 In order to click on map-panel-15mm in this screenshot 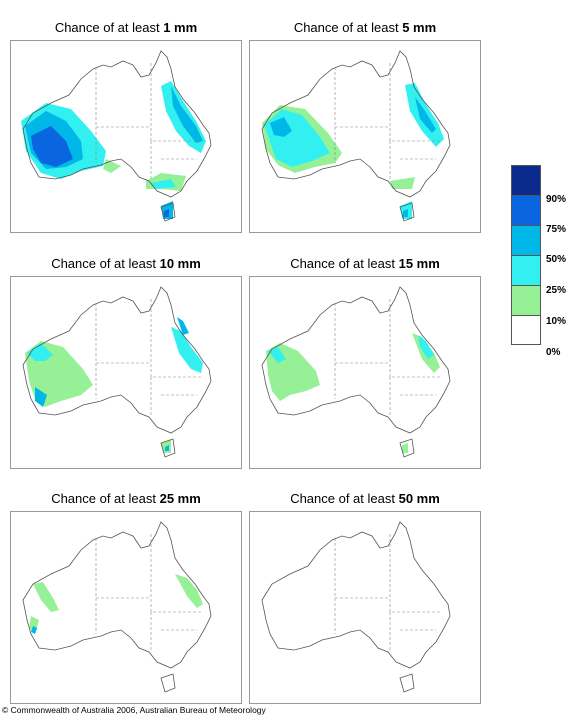, I will do `click(365, 372)`.